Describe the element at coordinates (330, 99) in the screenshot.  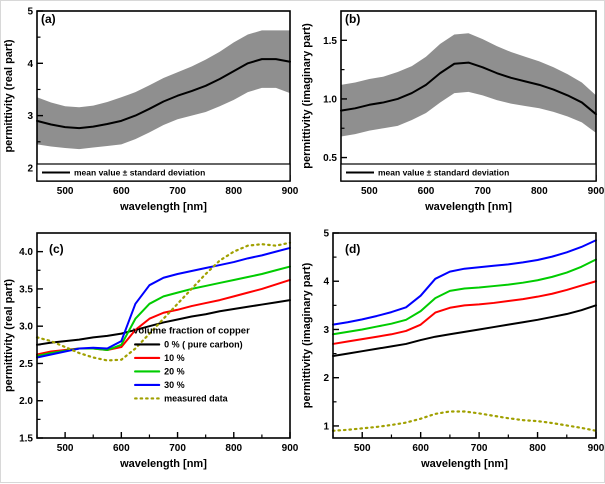
I see `y-tick-label: 1.0` at that location.